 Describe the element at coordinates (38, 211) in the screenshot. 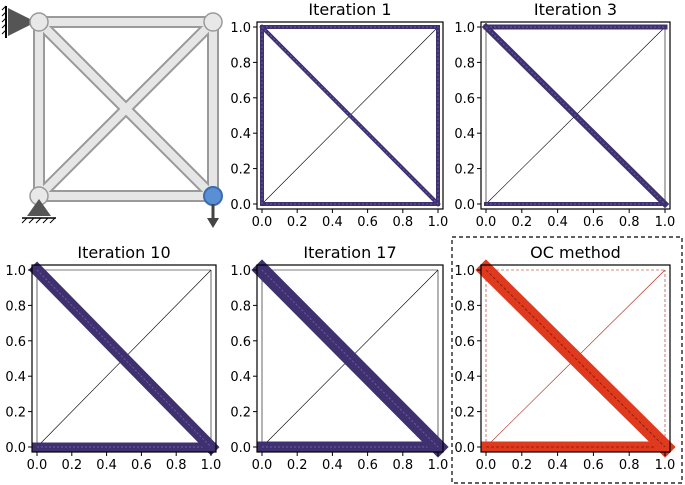

I see `roller-support-icon` at that location.